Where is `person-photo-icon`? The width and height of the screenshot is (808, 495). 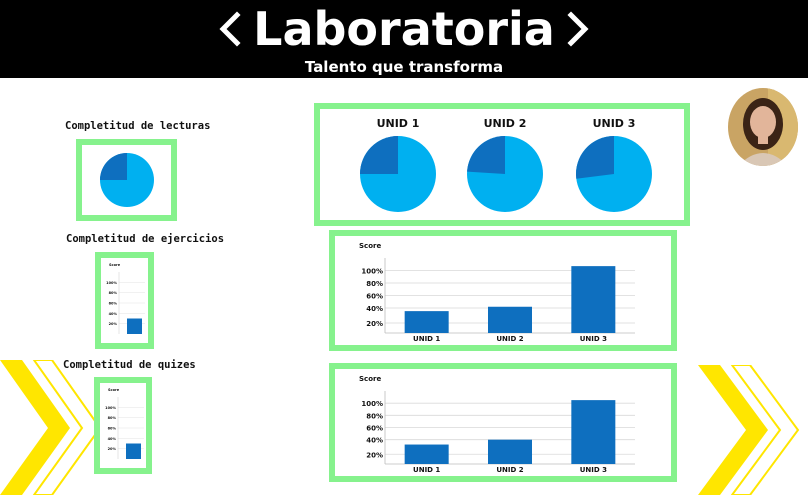
person-photo-icon is located at coordinates (763, 127).